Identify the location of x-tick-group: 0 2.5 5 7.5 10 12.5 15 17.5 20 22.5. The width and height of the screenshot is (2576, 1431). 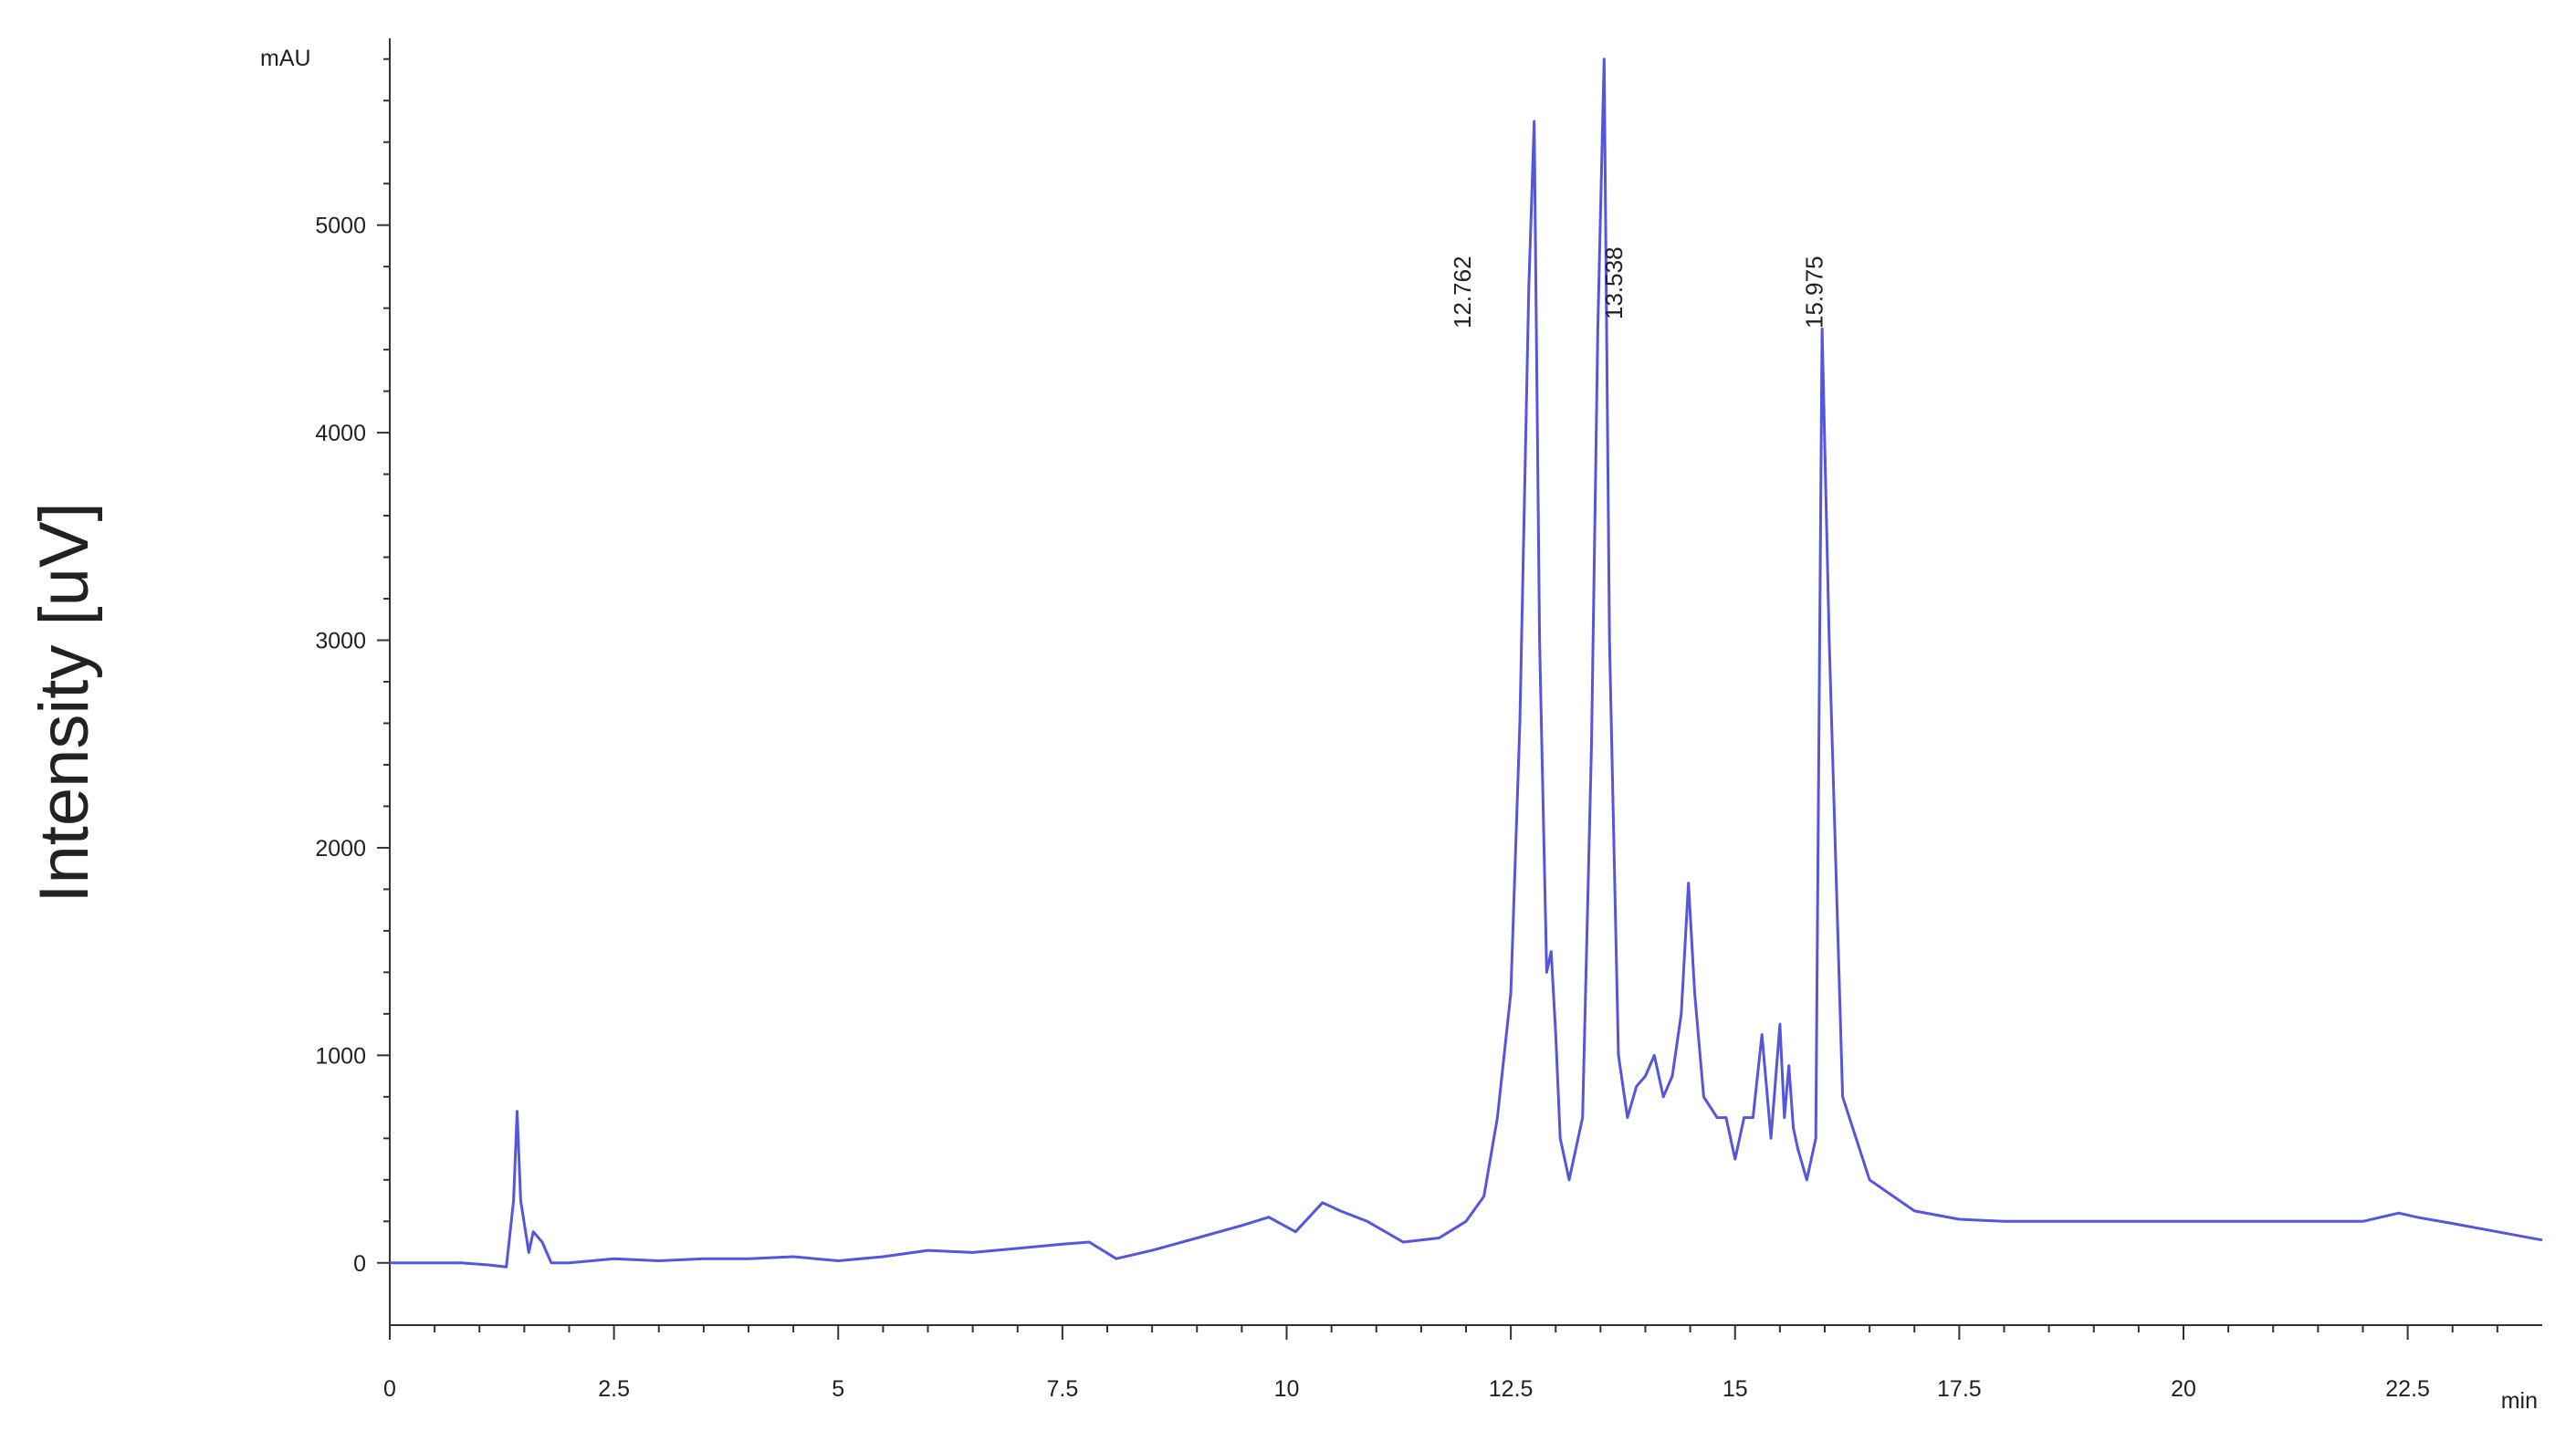
(1441, 1363).